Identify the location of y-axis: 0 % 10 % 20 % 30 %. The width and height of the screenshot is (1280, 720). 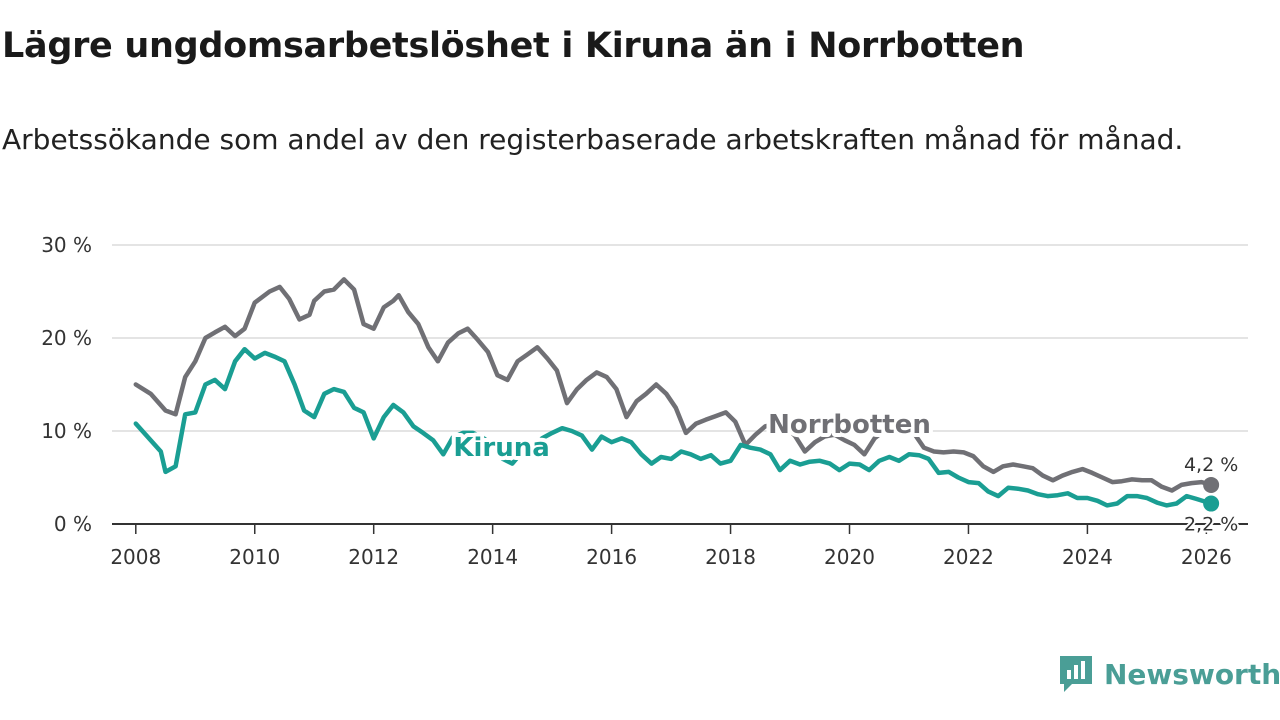
(66, 384).